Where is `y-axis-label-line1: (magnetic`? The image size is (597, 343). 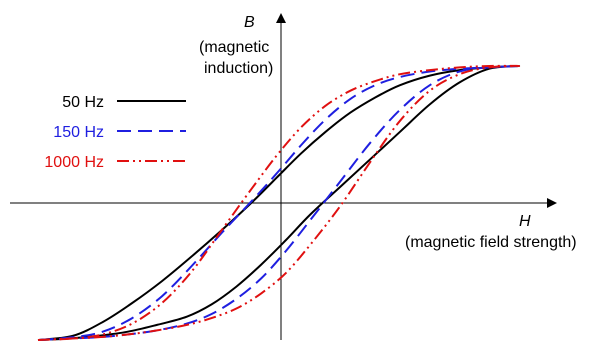
y-axis-label-line1: (magnetic is located at coordinates (234, 47).